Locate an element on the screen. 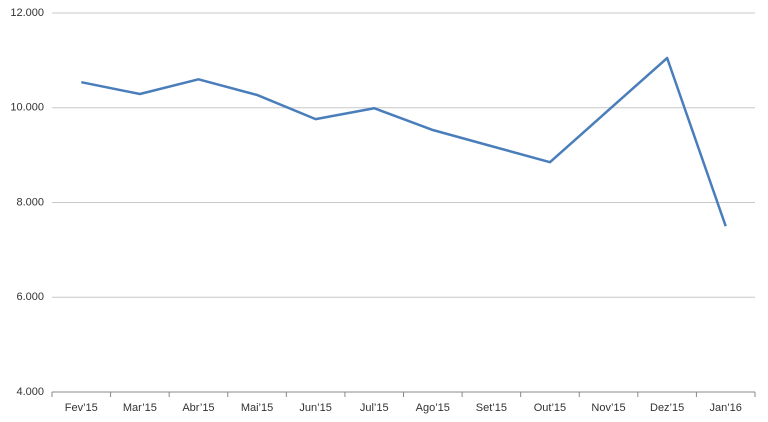 The width and height of the screenshot is (768, 422). x-tick-label: Set’15 is located at coordinates (491, 408).